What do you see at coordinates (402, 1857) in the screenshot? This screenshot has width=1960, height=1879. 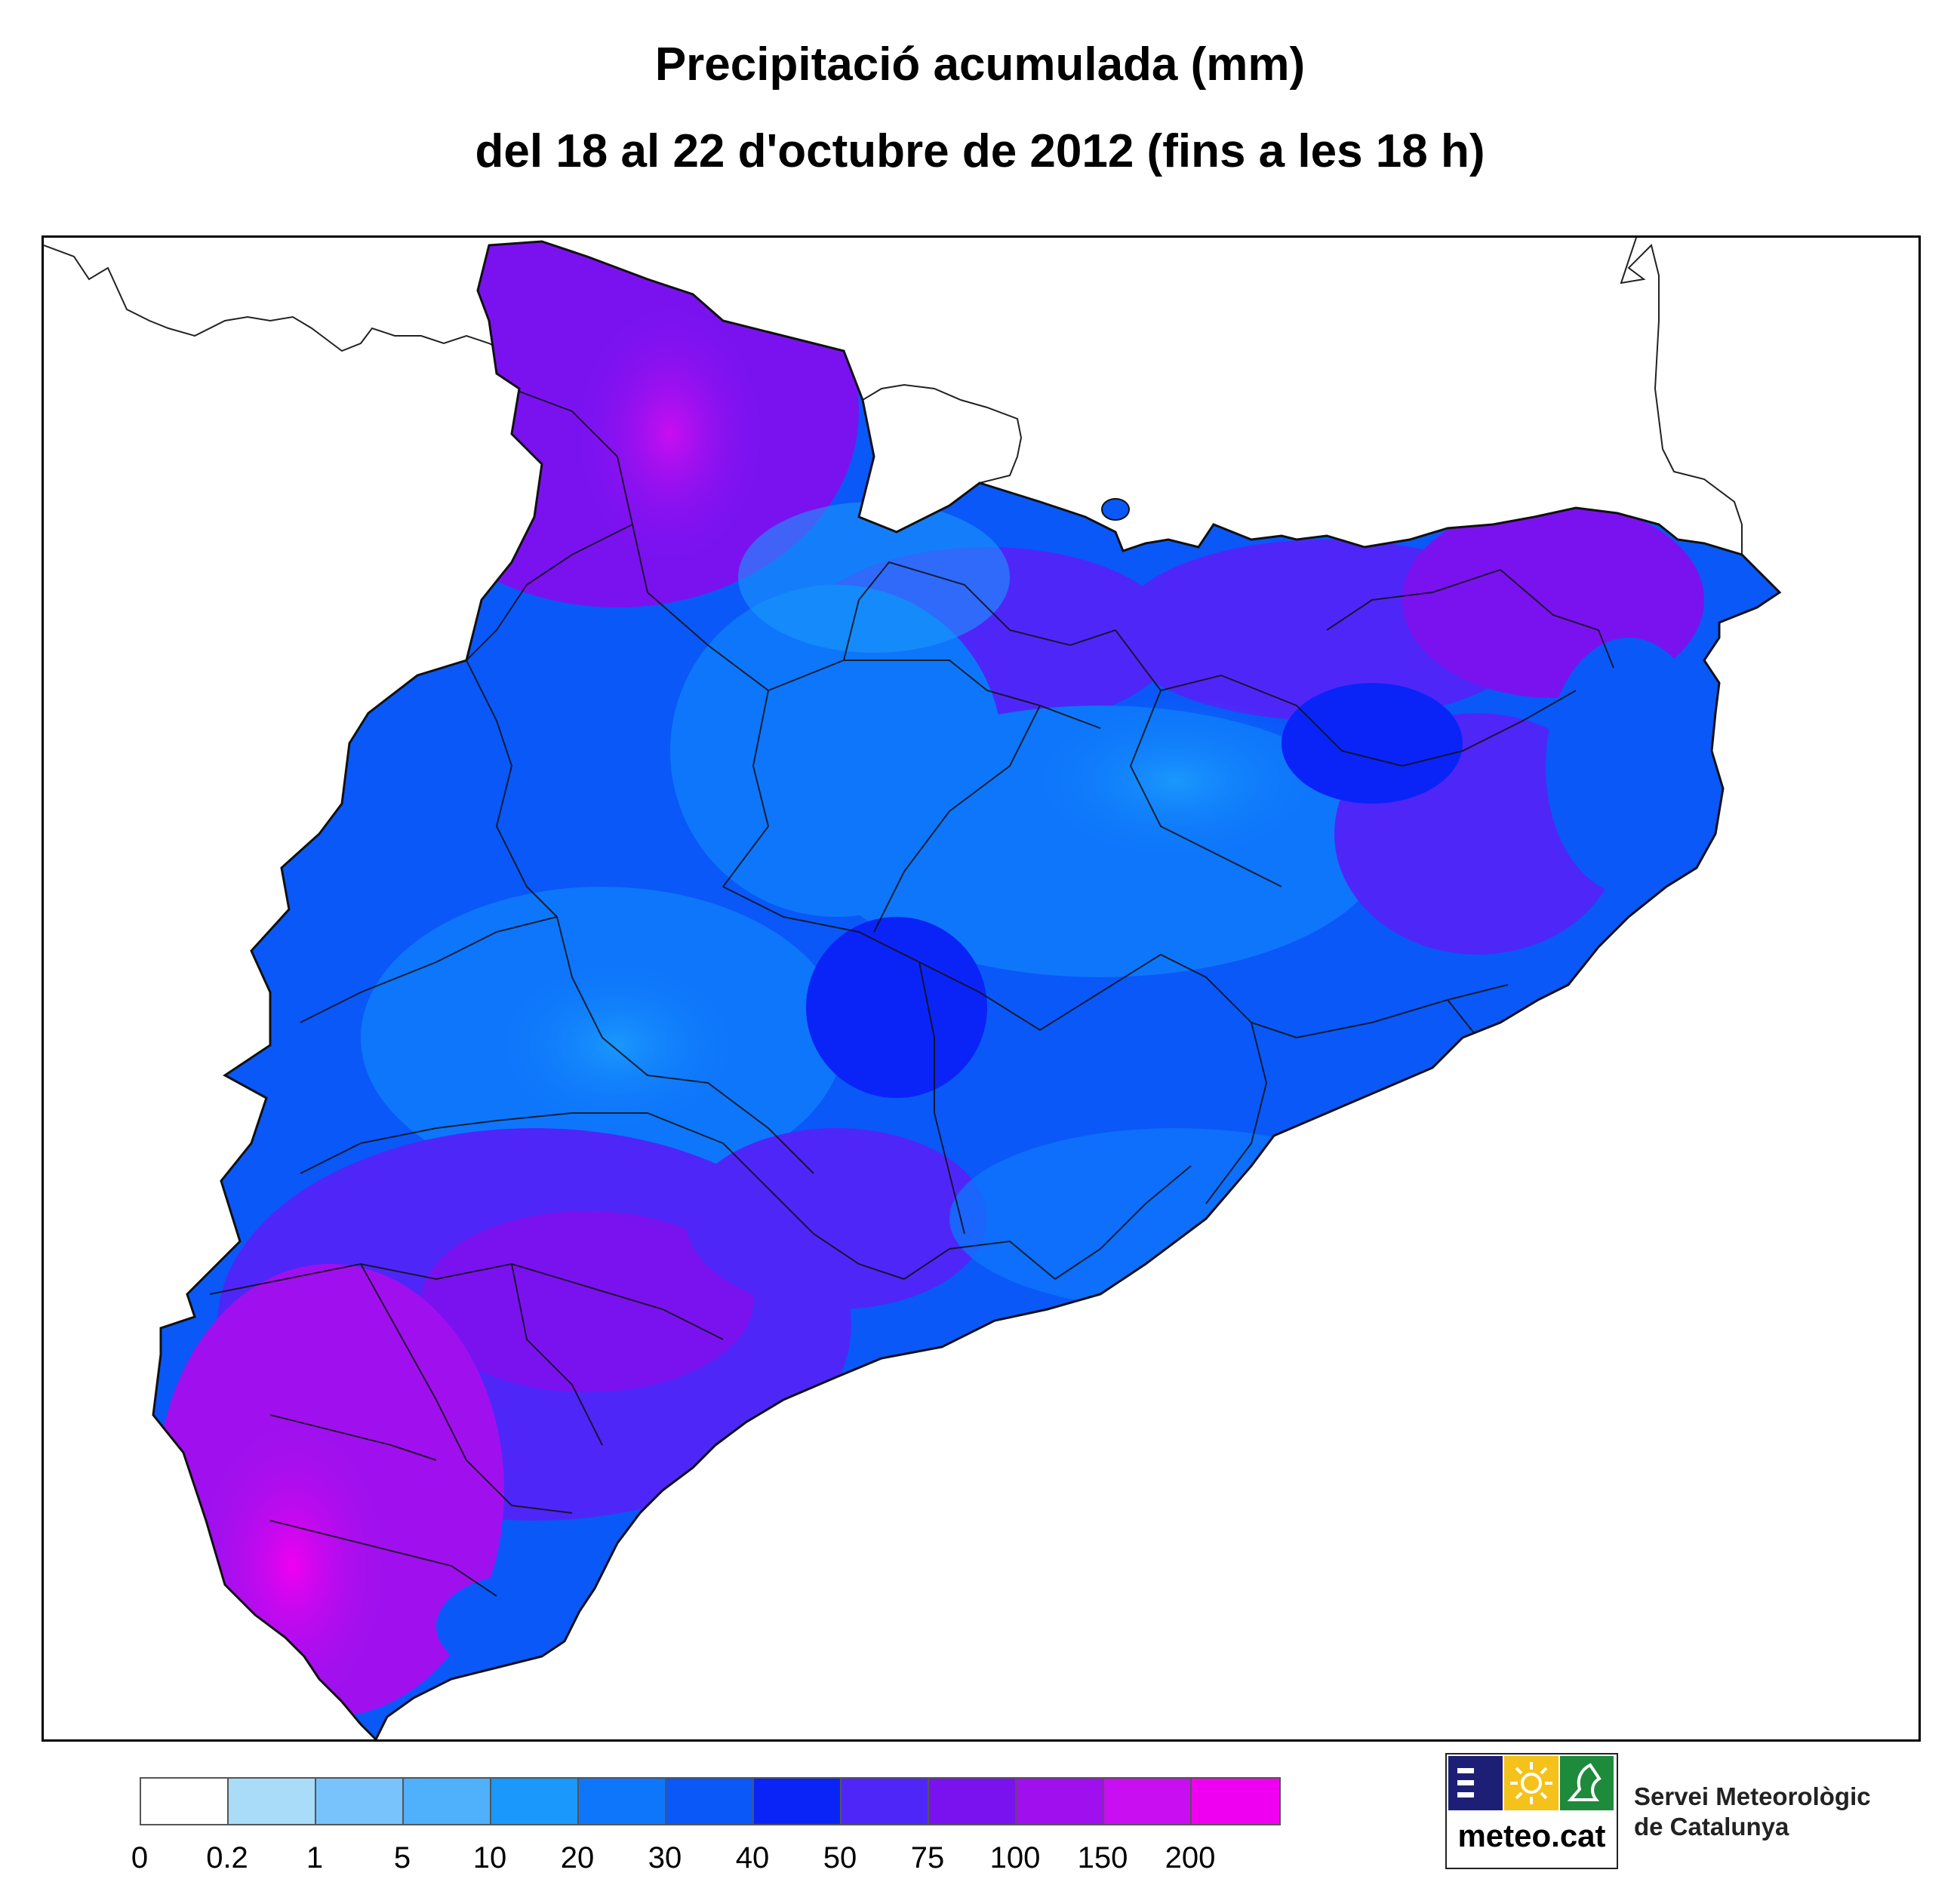 I see `legend-tick-label: 5` at bounding box center [402, 1857].